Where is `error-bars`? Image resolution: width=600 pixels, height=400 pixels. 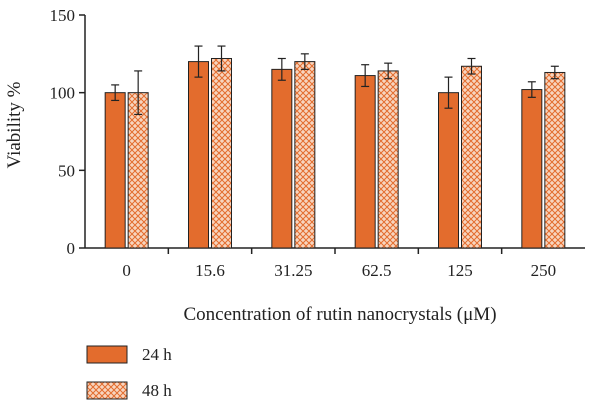
error-bars is located at coordinates (335, 80).